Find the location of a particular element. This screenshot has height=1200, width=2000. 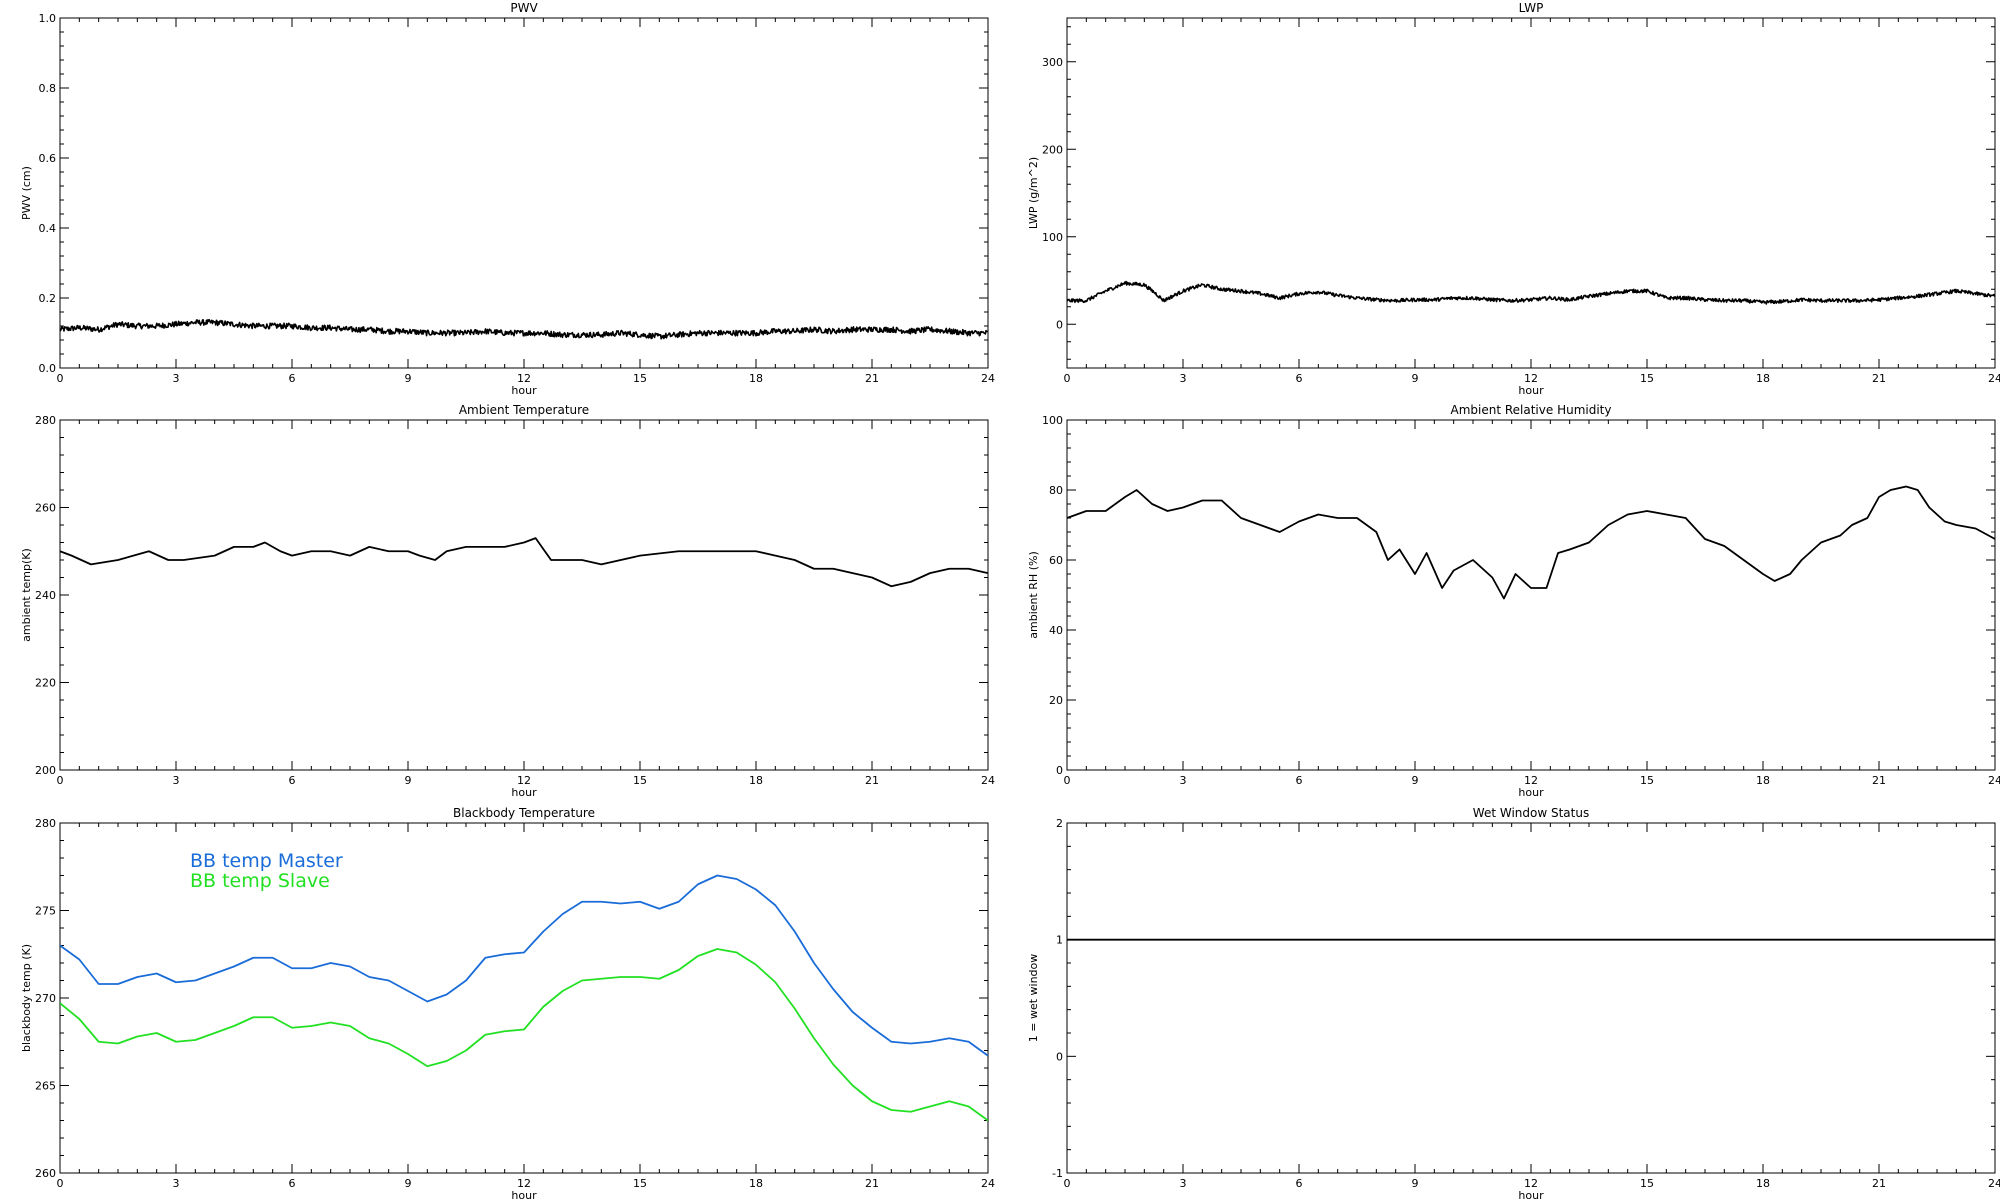

legend-entry: BB temp Master is located at coordinates (266, 861).